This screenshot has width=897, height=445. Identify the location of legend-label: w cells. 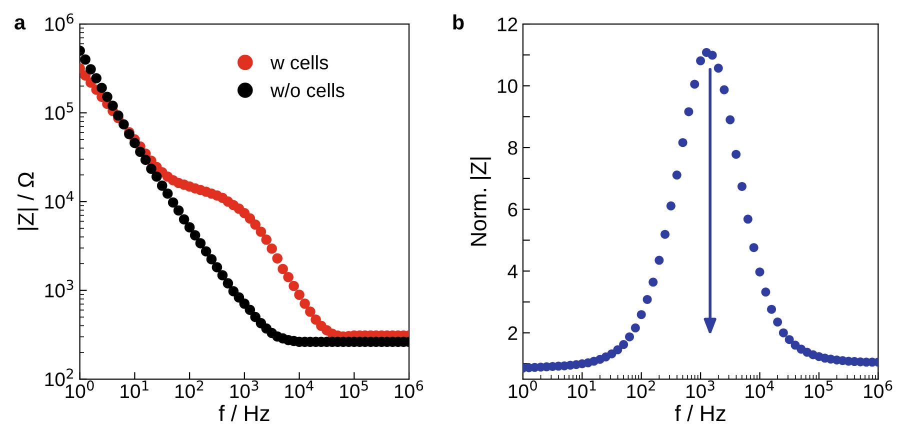
(299, 62).